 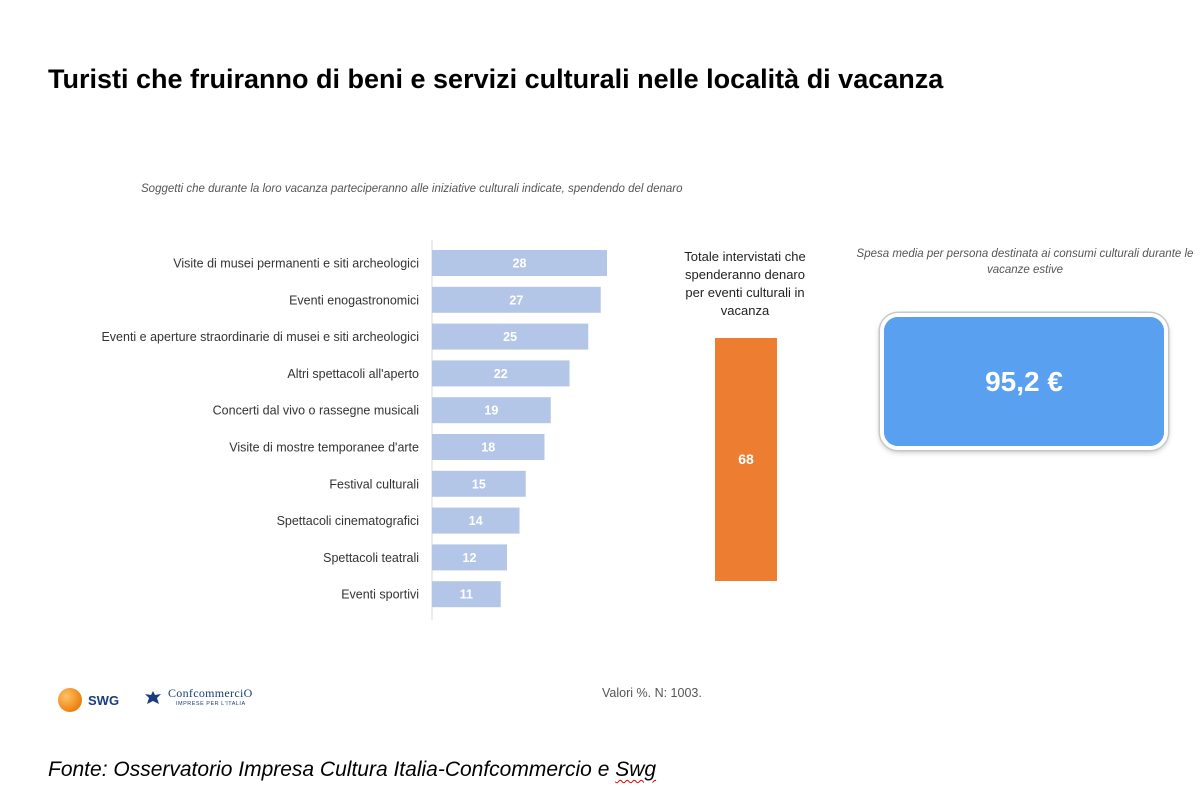 What do you see at coordinates (104, 700) in the screenshot?
I see `swg-logo-text: SWG` at bounding box center [104, 700].